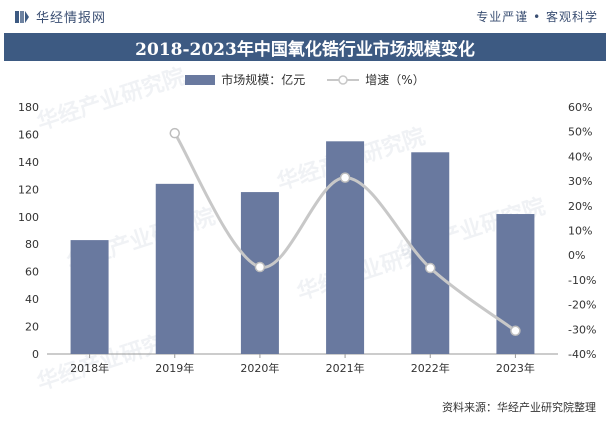 This screenshot has width=610, height=424. What do you see at coordinates (582, 354) in the screenshot?
I see `y2-tick-label: -40%` at bounding box center [582, 354].